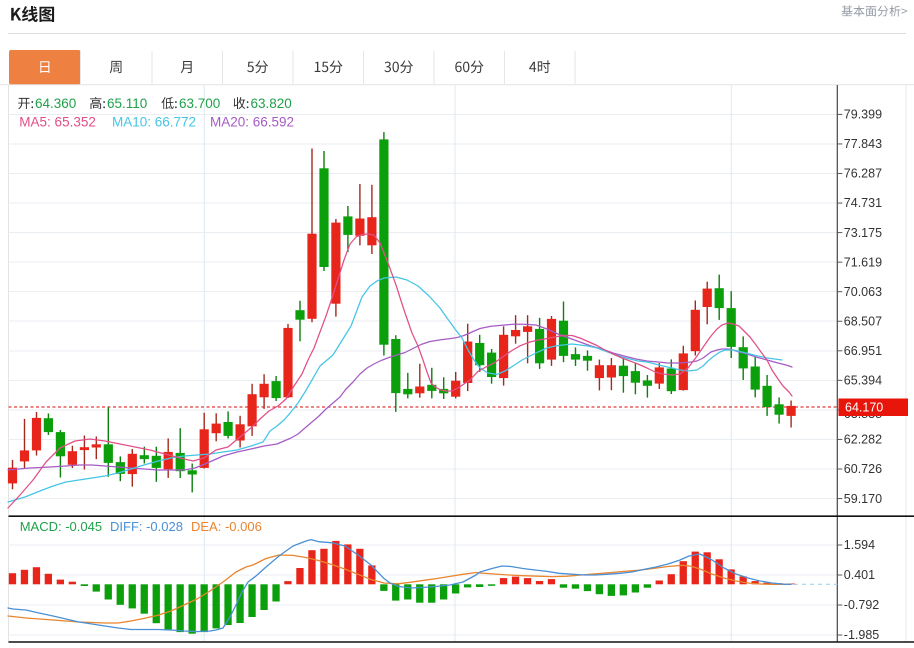  Describe the element at coordinates (859, 545) in the screenshot. I see `svg-text: 1.594` at that location.